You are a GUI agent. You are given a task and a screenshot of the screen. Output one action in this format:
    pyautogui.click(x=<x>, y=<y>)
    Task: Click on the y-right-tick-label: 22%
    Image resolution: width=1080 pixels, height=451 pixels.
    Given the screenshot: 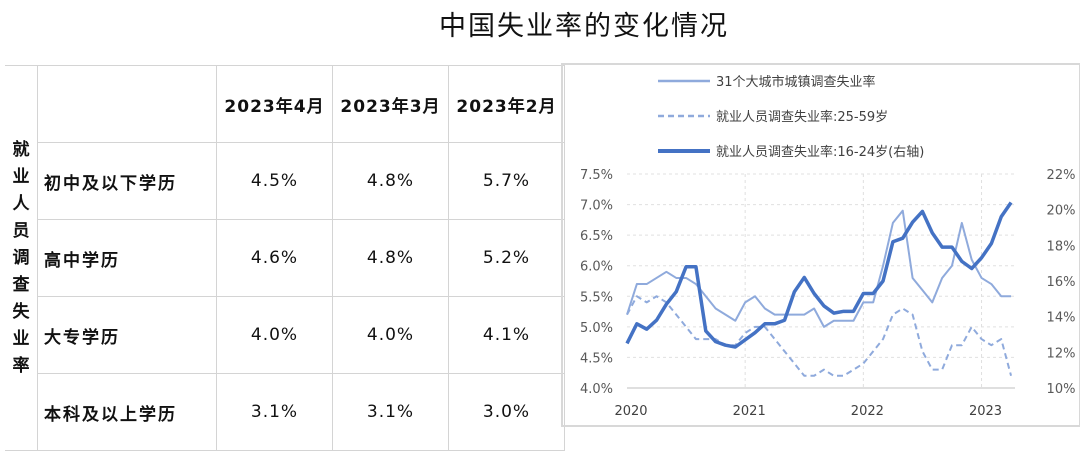 What is the action you would take?
    pyautogui.click(x=1061, y=175)
    